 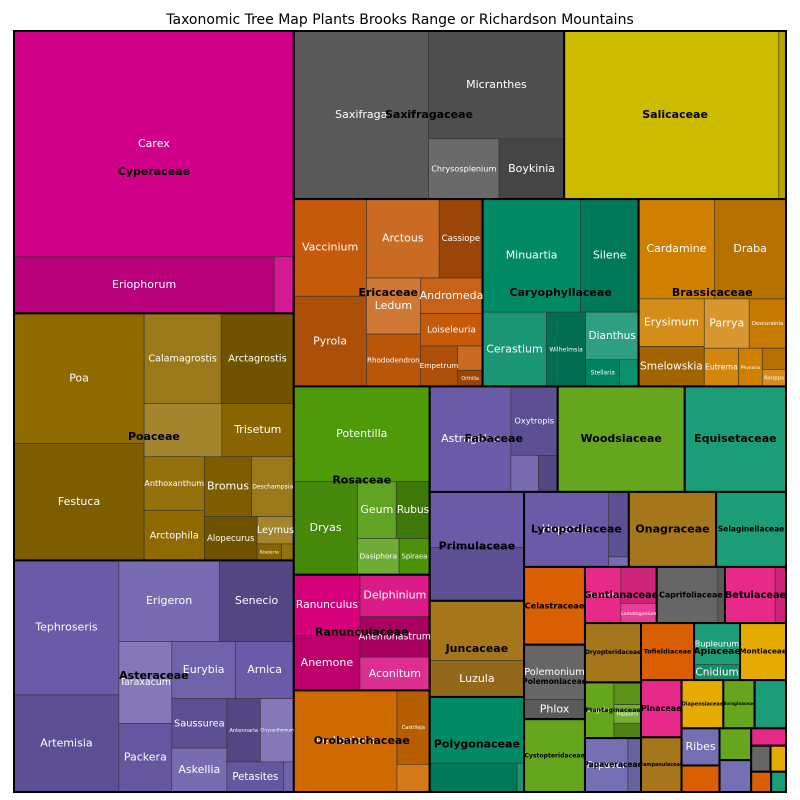 I want to click on genus-label: Ledum, so click(x=393, y=305).